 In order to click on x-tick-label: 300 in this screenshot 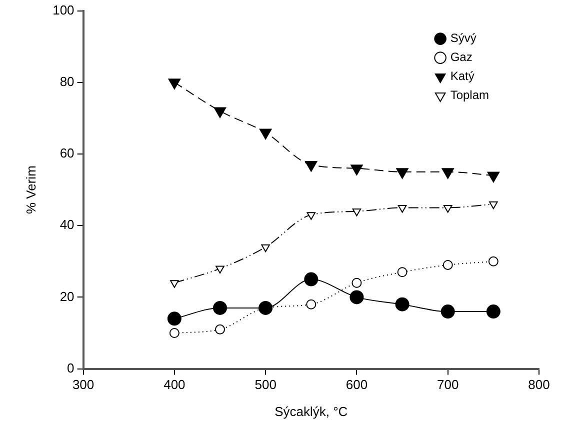, I will do `click(83, 384)`.